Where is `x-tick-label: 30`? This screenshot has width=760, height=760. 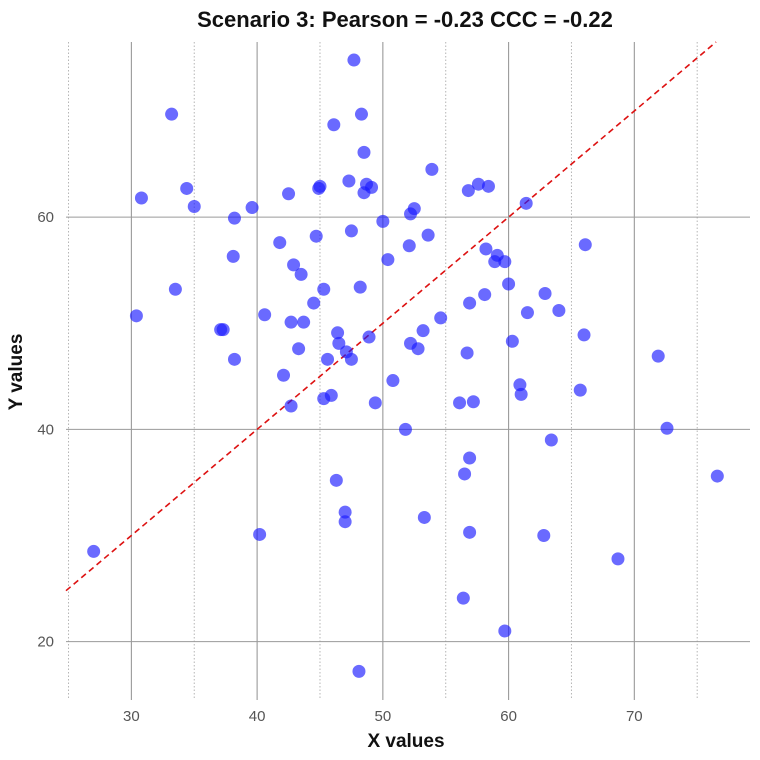 x-tick-label: 30 is located at coordinates (131, 716).